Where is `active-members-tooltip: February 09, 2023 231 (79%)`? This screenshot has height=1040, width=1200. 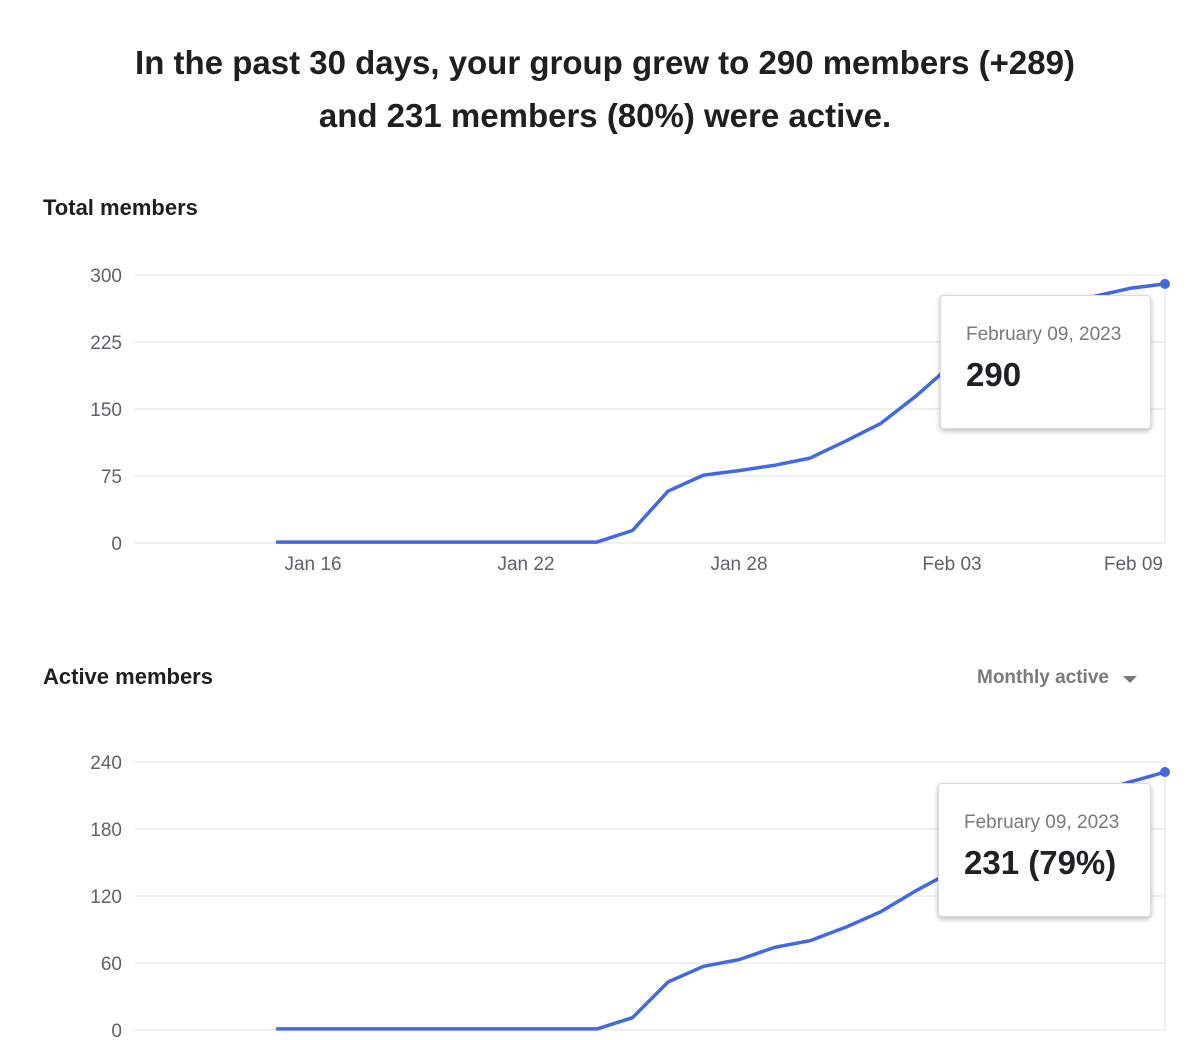
active-members-tooltip: February 09, 2023 231 (79%) is located at coordinates (1044, 850).